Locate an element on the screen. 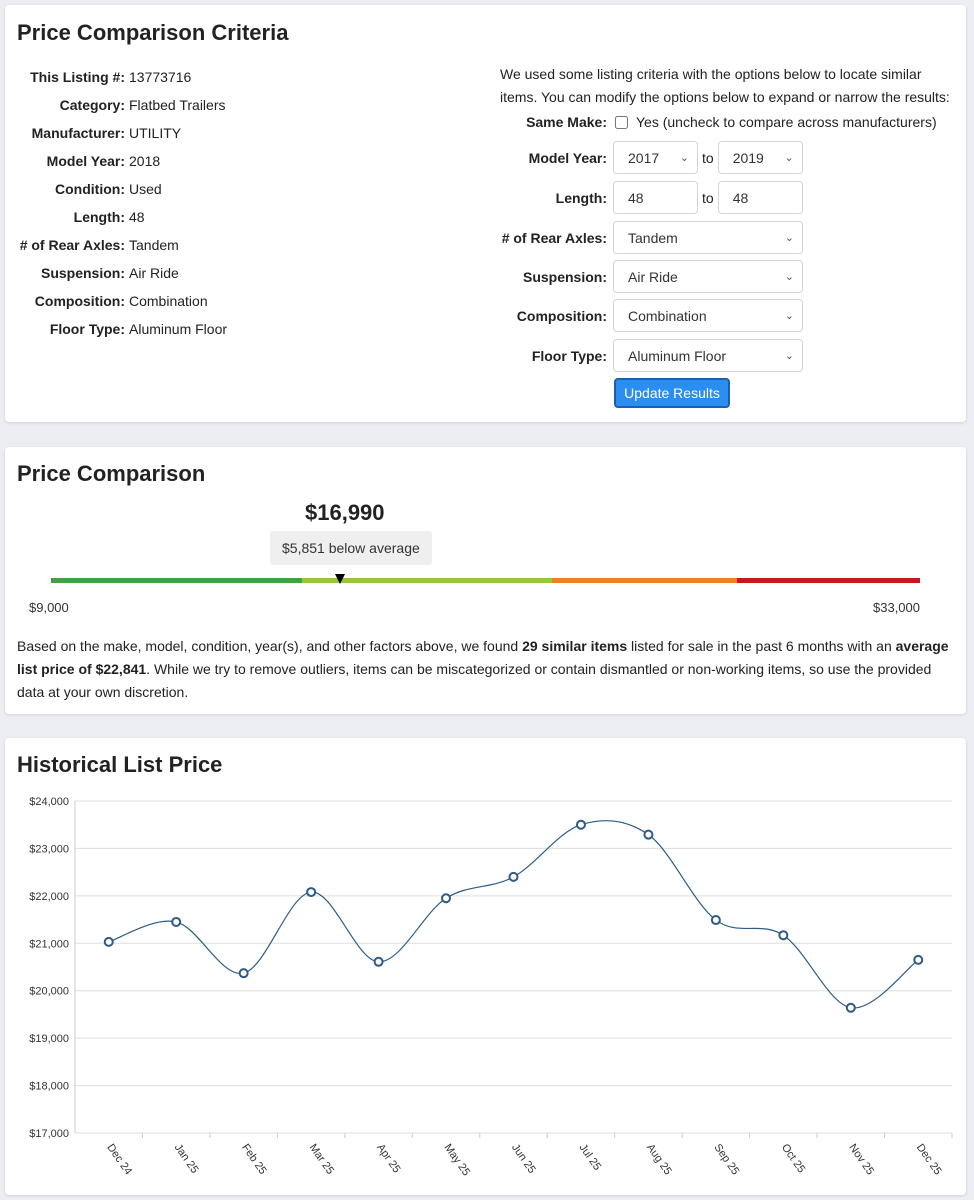  composition-select: Combination ⌄ is located at coordinates (708, 315).